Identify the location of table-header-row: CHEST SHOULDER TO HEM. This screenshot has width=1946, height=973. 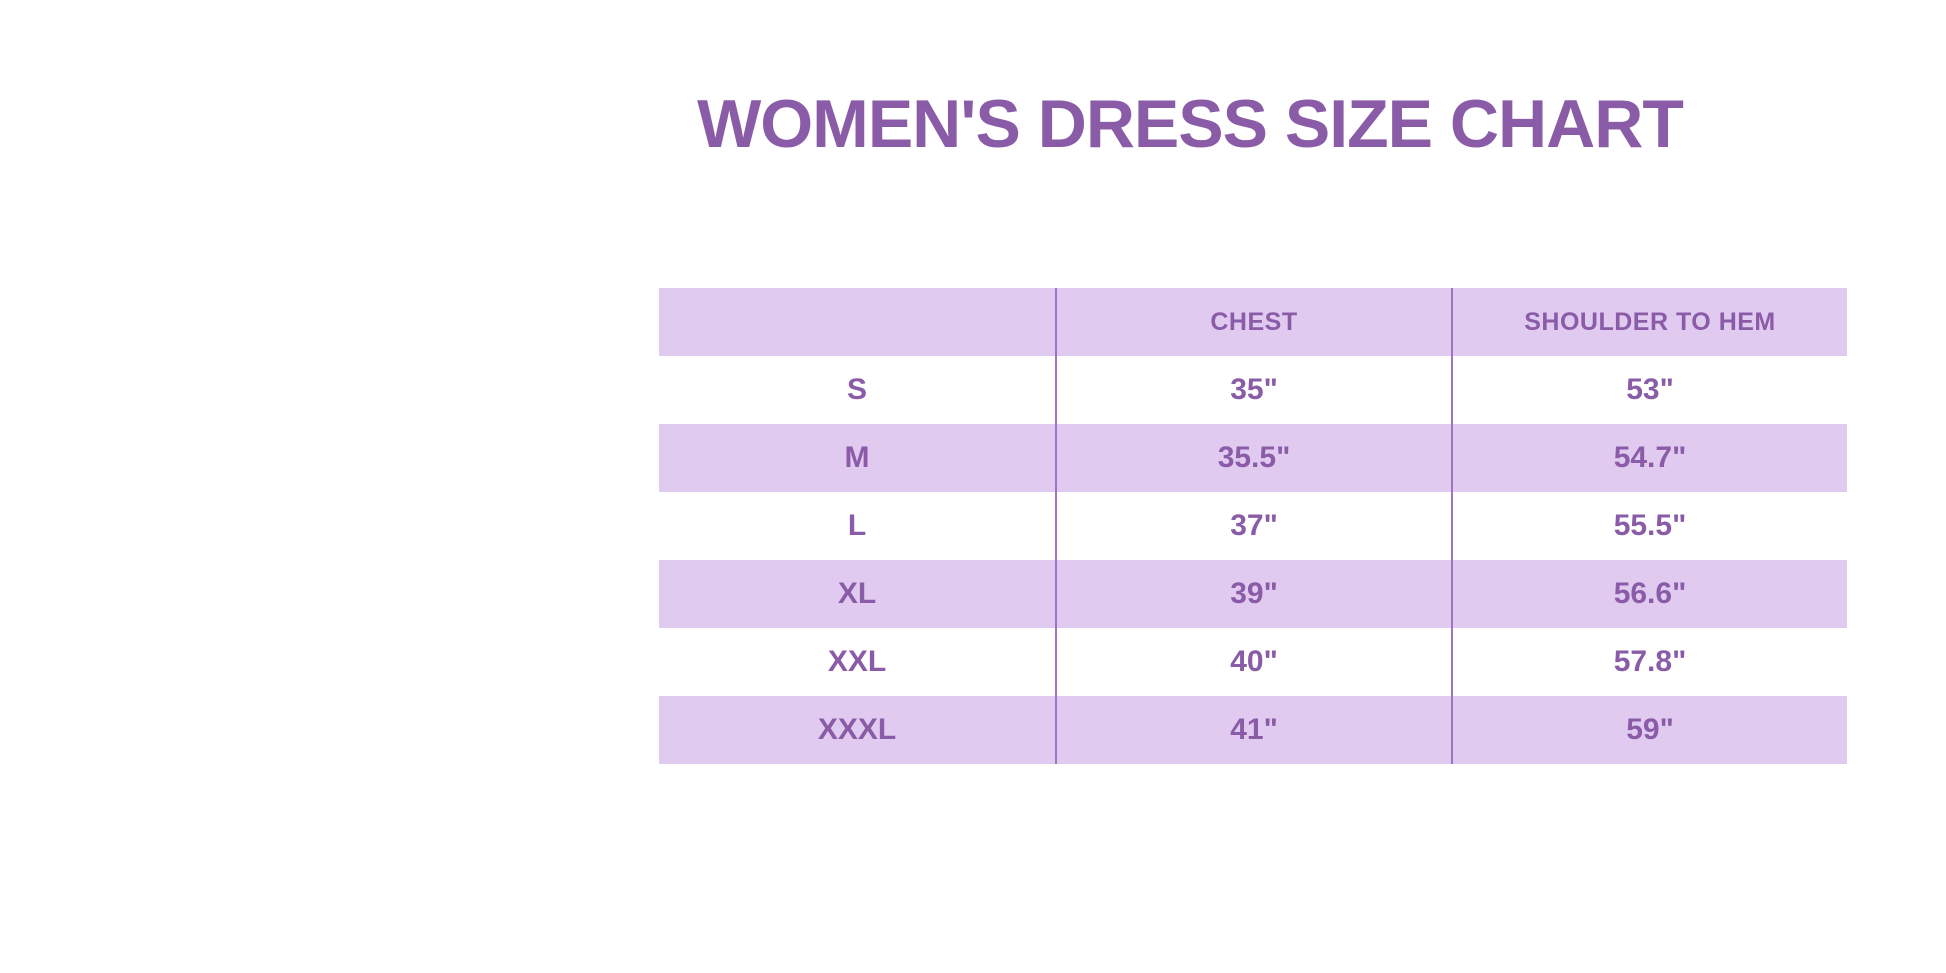
(1253, 322).